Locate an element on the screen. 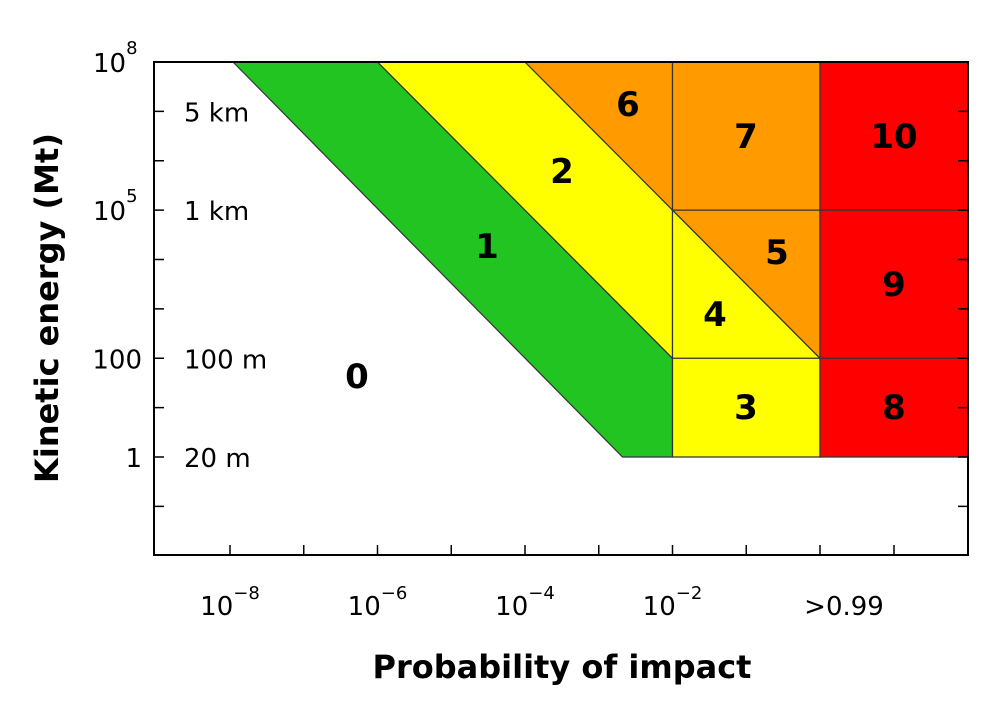 Image resolution: width=1000 pixels, height=710 pixels. size-label: 20 m is located at coordinates (217, 459).